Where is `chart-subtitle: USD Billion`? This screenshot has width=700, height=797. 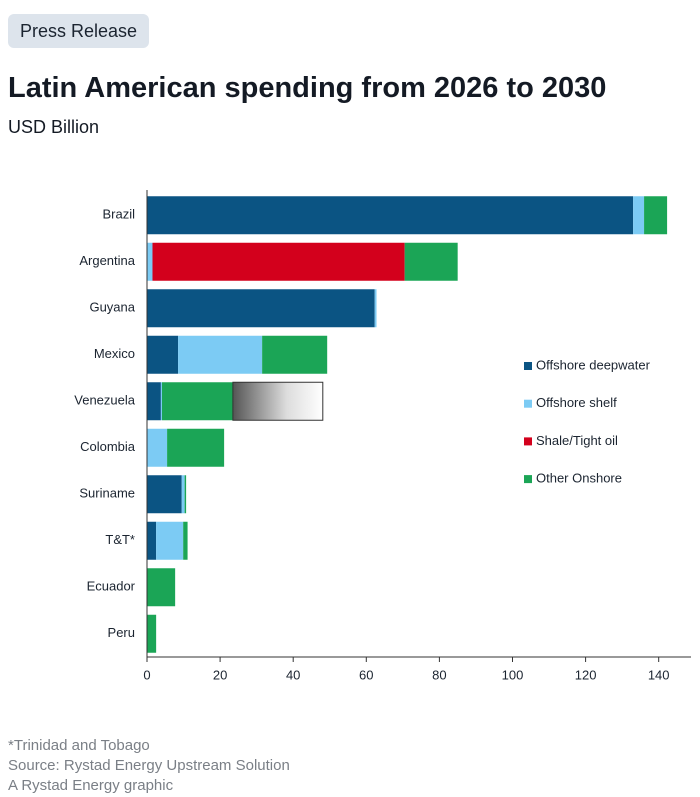
chart-subtitle: USD Billion is located at coordinates (54, 127).